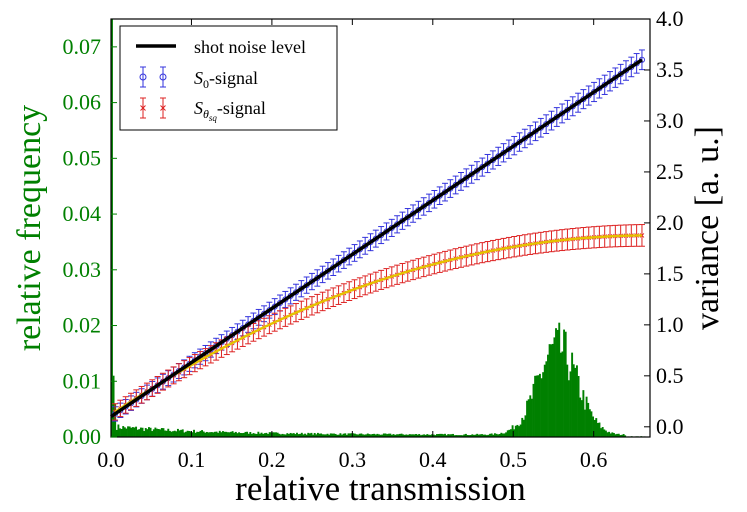  What do you see at coordinates (513, 459) in the screenshot?
I see `x-tick-label: 0.5` at bounding box center [513, 459].